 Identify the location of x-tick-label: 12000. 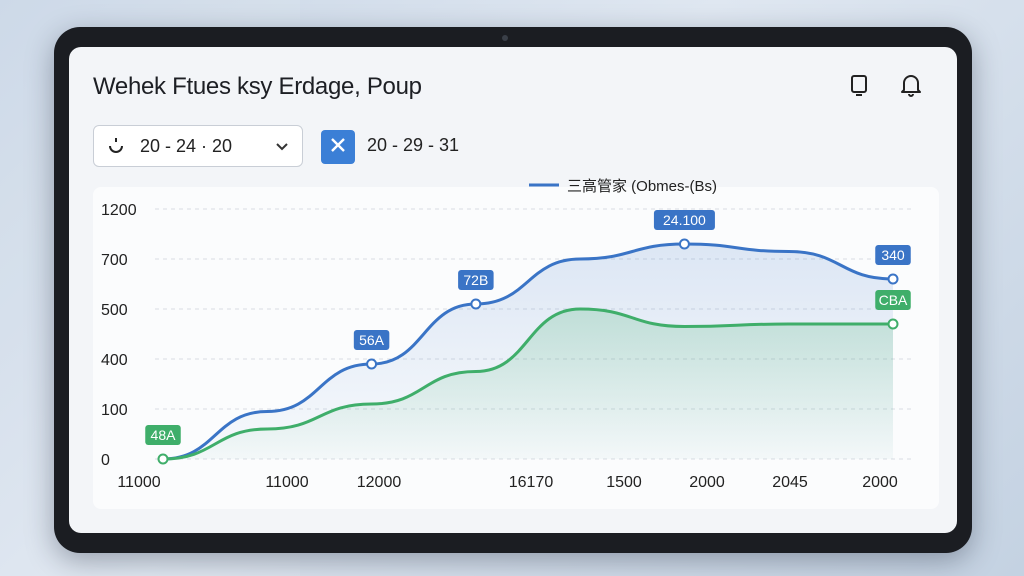
(379, 482).